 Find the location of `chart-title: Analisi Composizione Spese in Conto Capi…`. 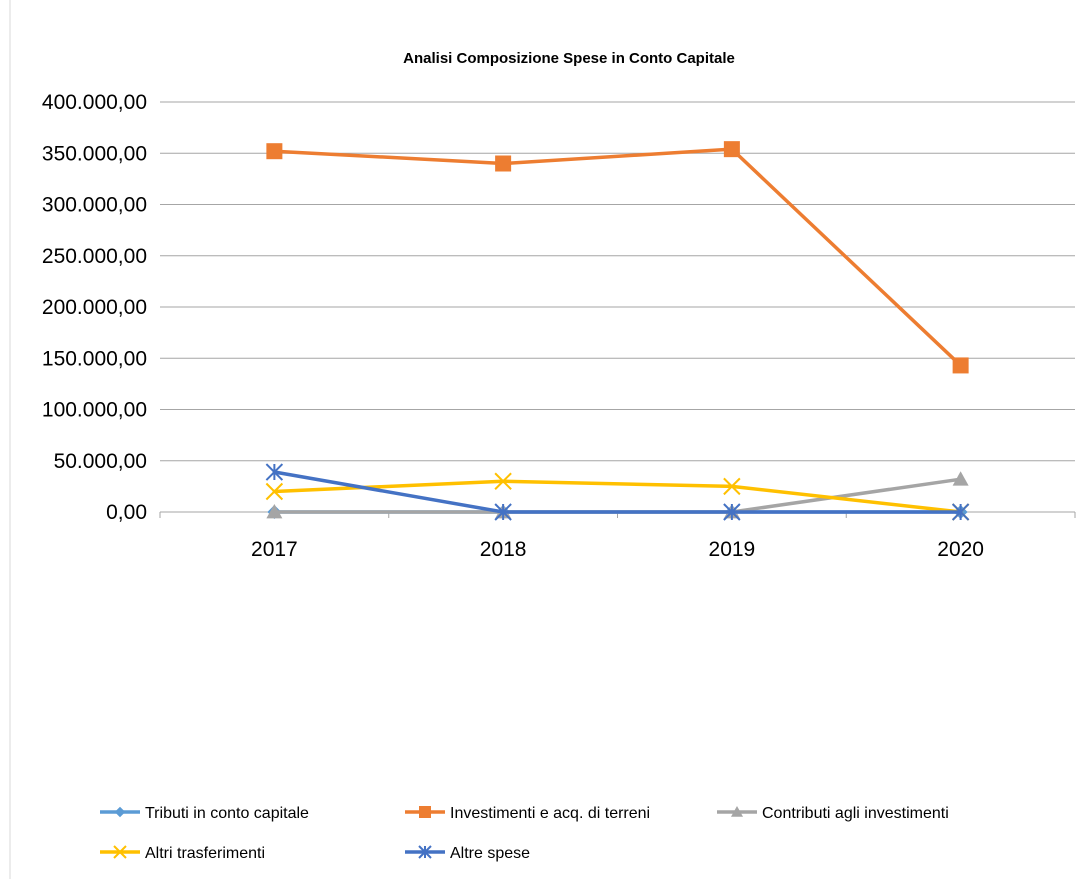

chart-title: Analisi Composizione Spese in Conto Capi… is located at coordinates (569, 58).